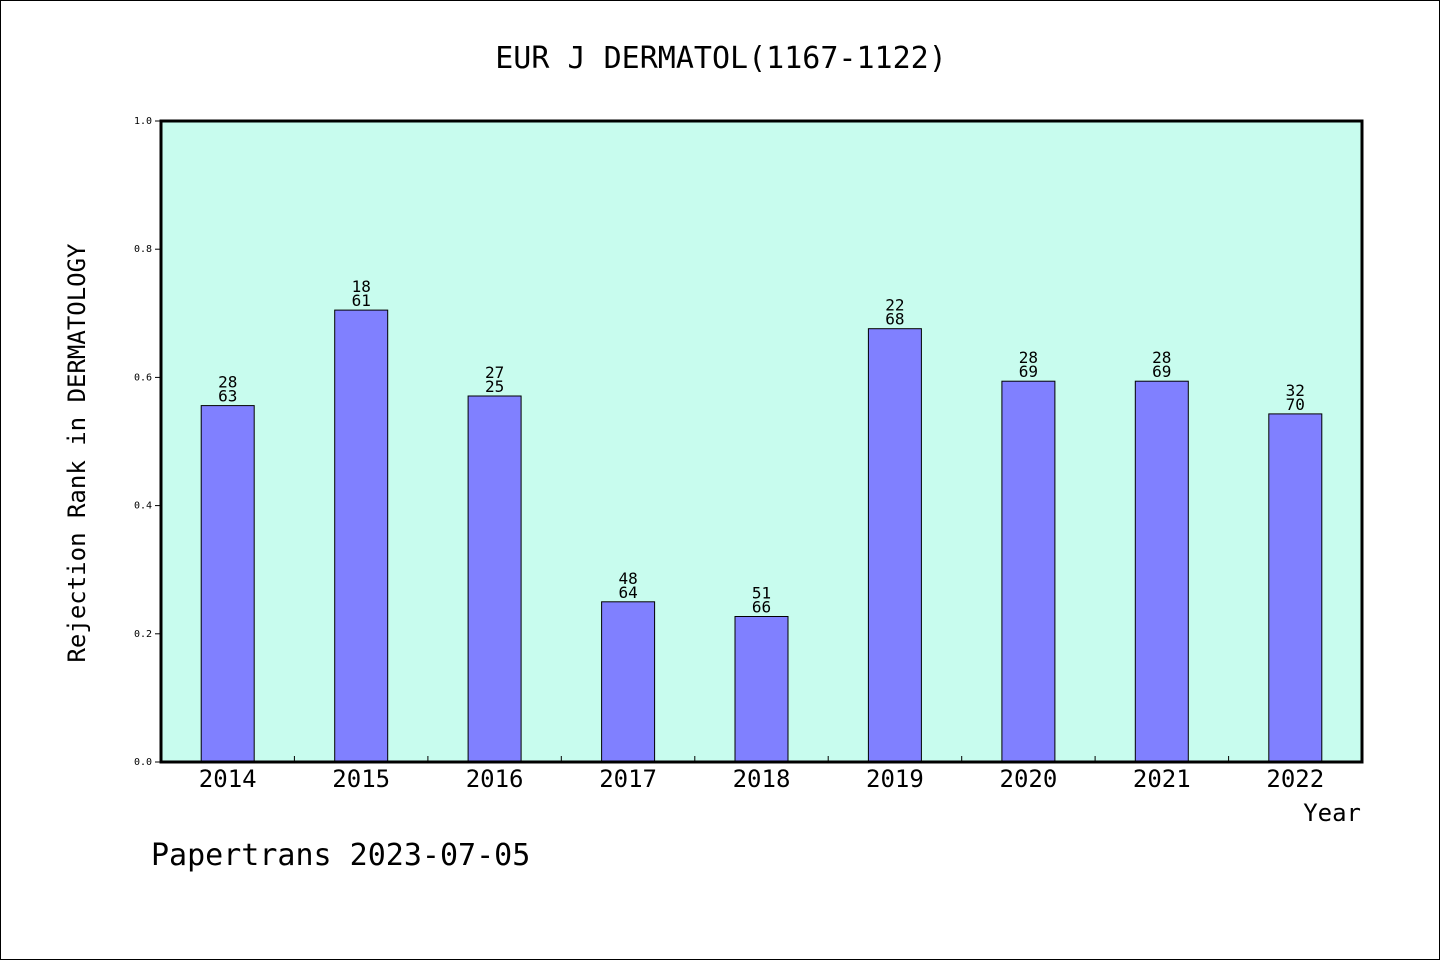 This screenshot has height=961, width=1440. I want to click on data-label-2016-top: 27, so click(494, 372).